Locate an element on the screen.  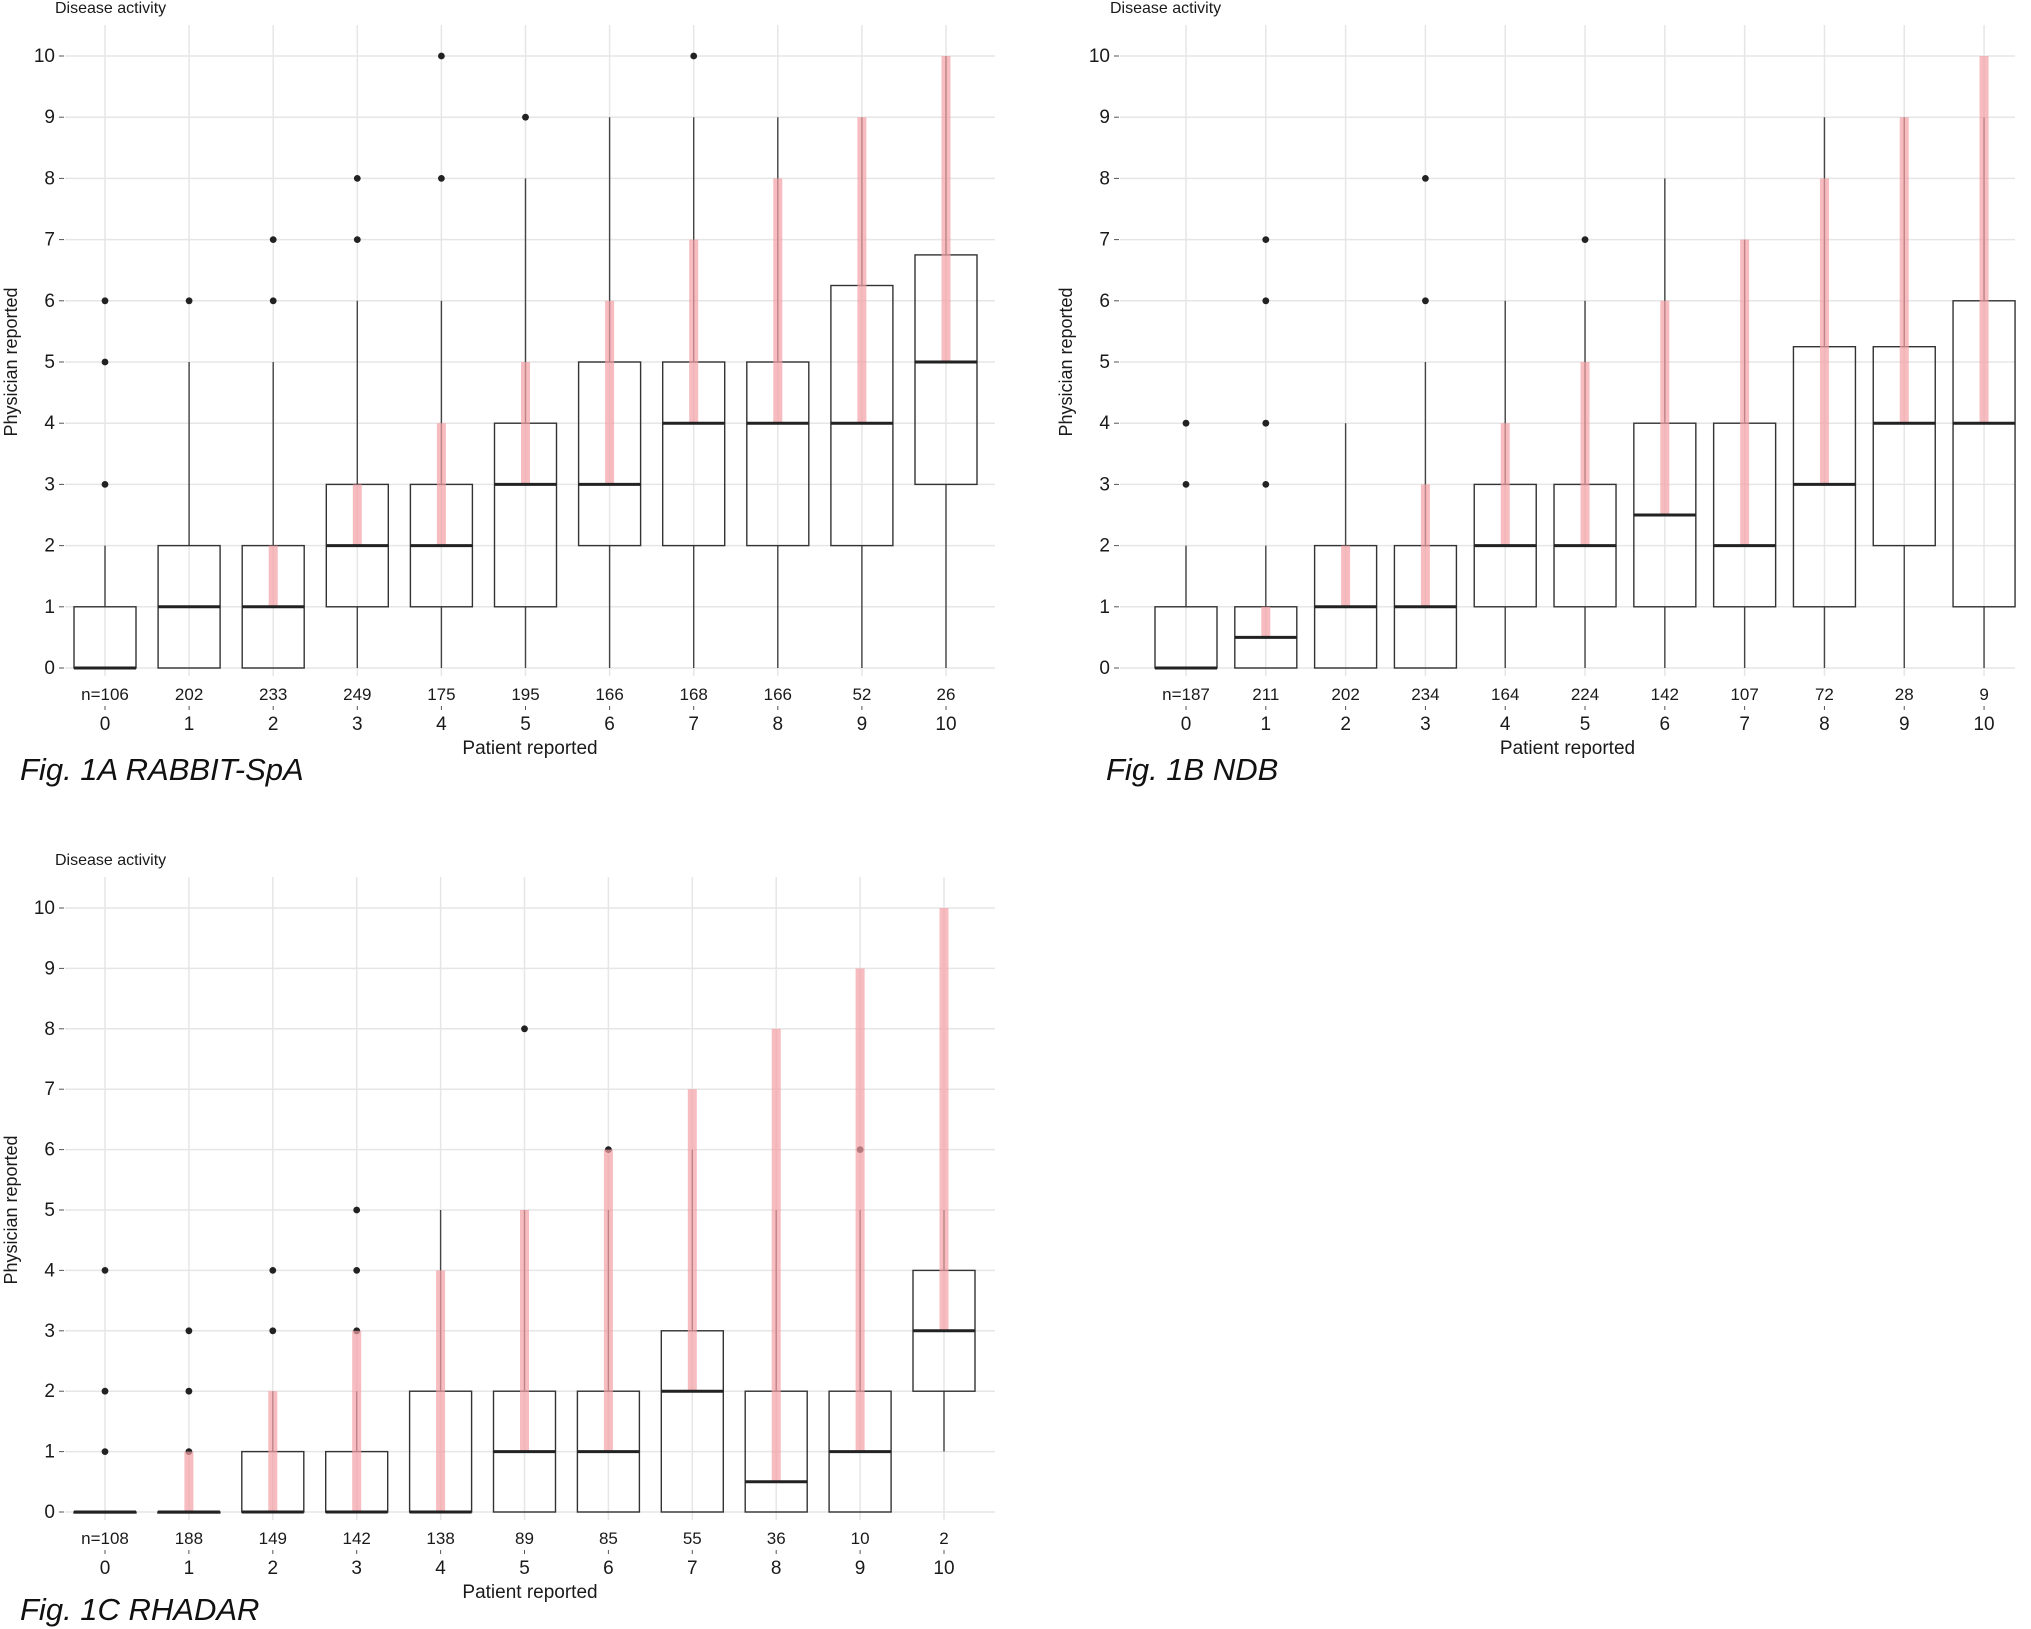
n-label: 2 is located at coordinates (943, 1538).